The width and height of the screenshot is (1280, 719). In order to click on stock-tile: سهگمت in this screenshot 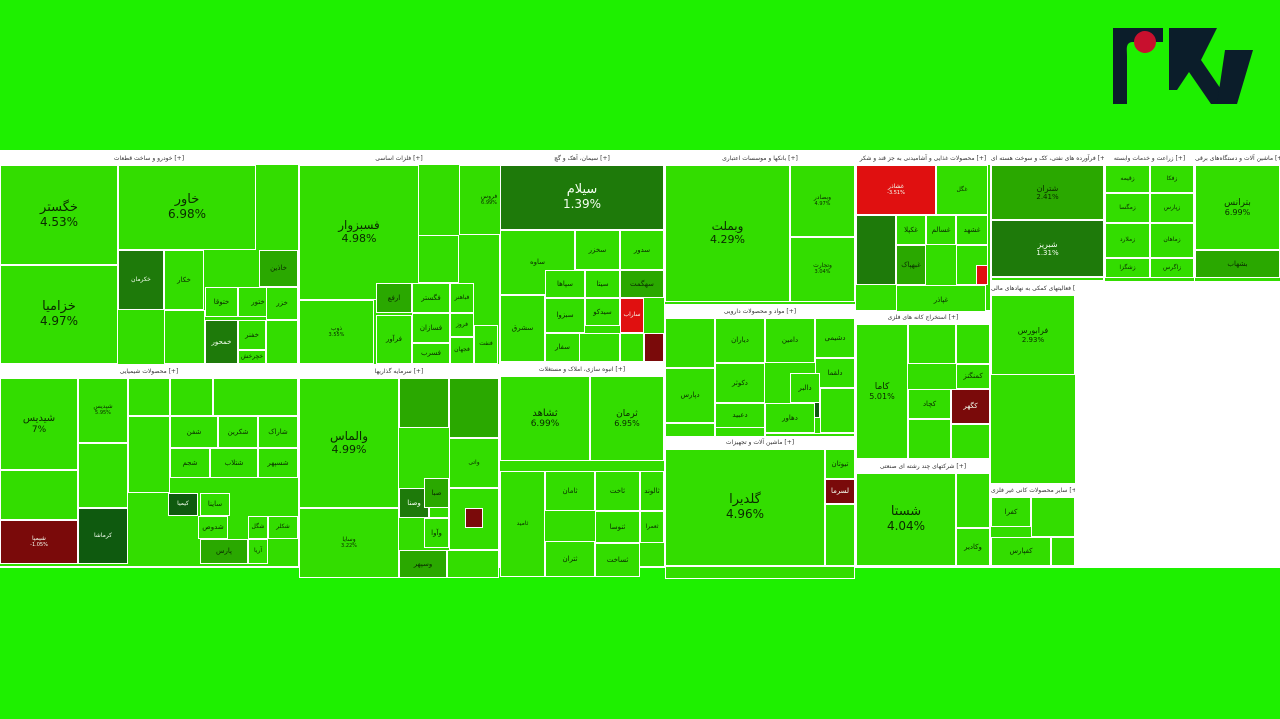, I will do `click(642, 284)`.